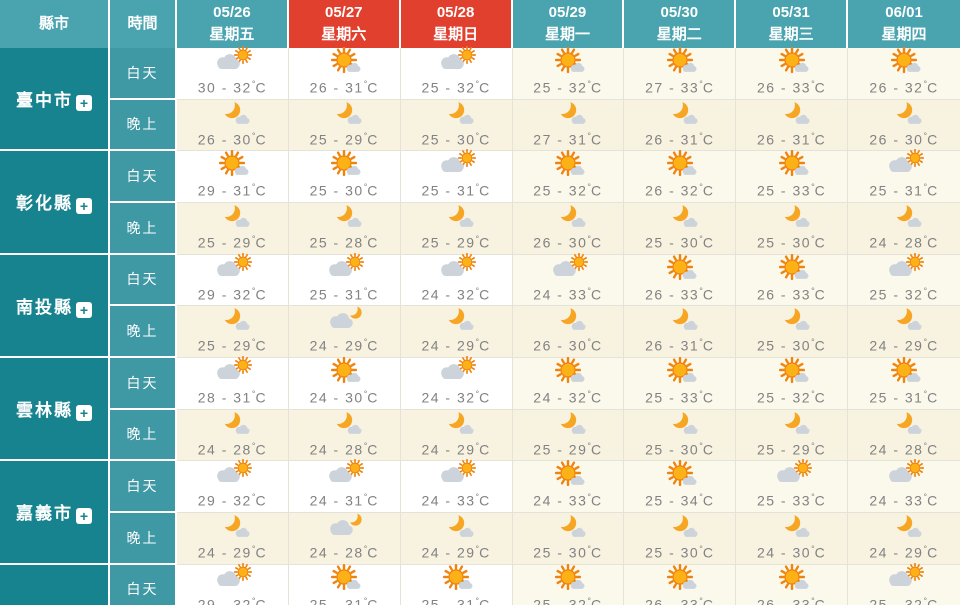 Image resolution: width=960 pixels, height=605 pixels. What do you see at coordinates (904, 397) in the screenshot?
I see `temperature-range: 25 - 31°C` at bounding box center [904, 397].